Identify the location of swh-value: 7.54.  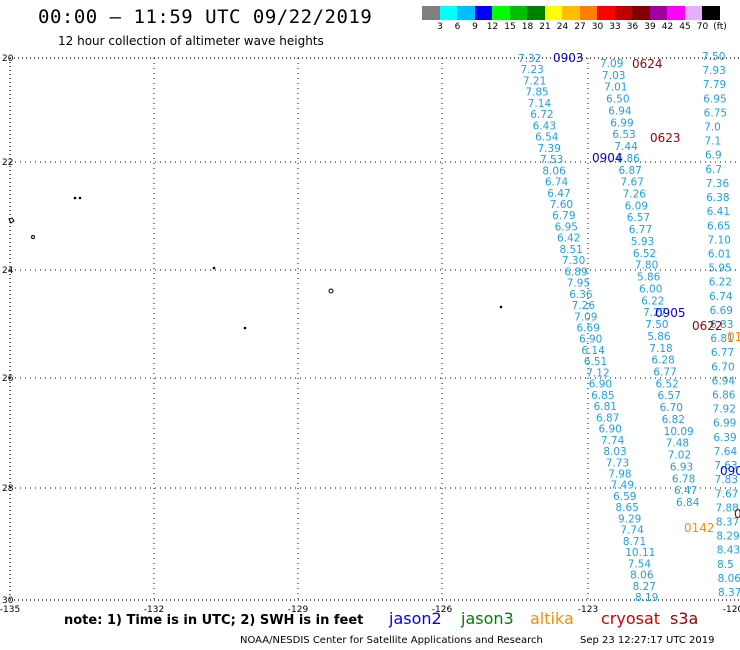
(640, 564).